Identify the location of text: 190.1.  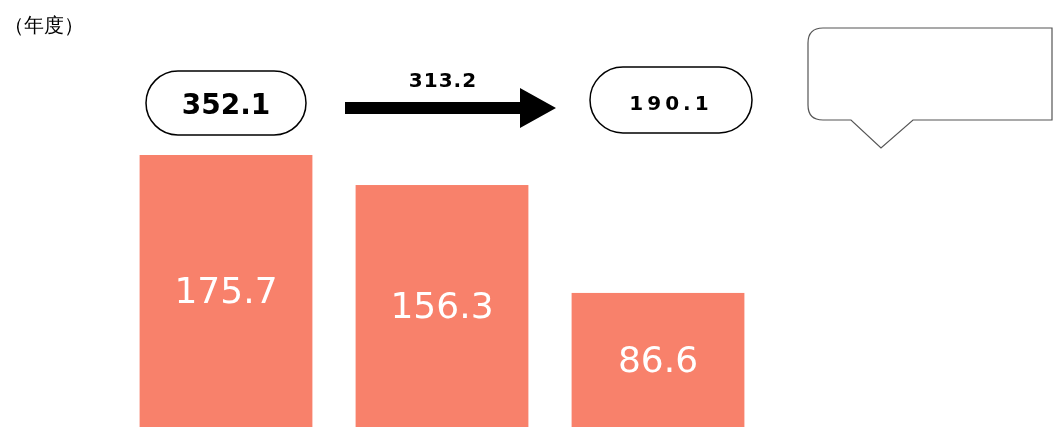
(671, 103).